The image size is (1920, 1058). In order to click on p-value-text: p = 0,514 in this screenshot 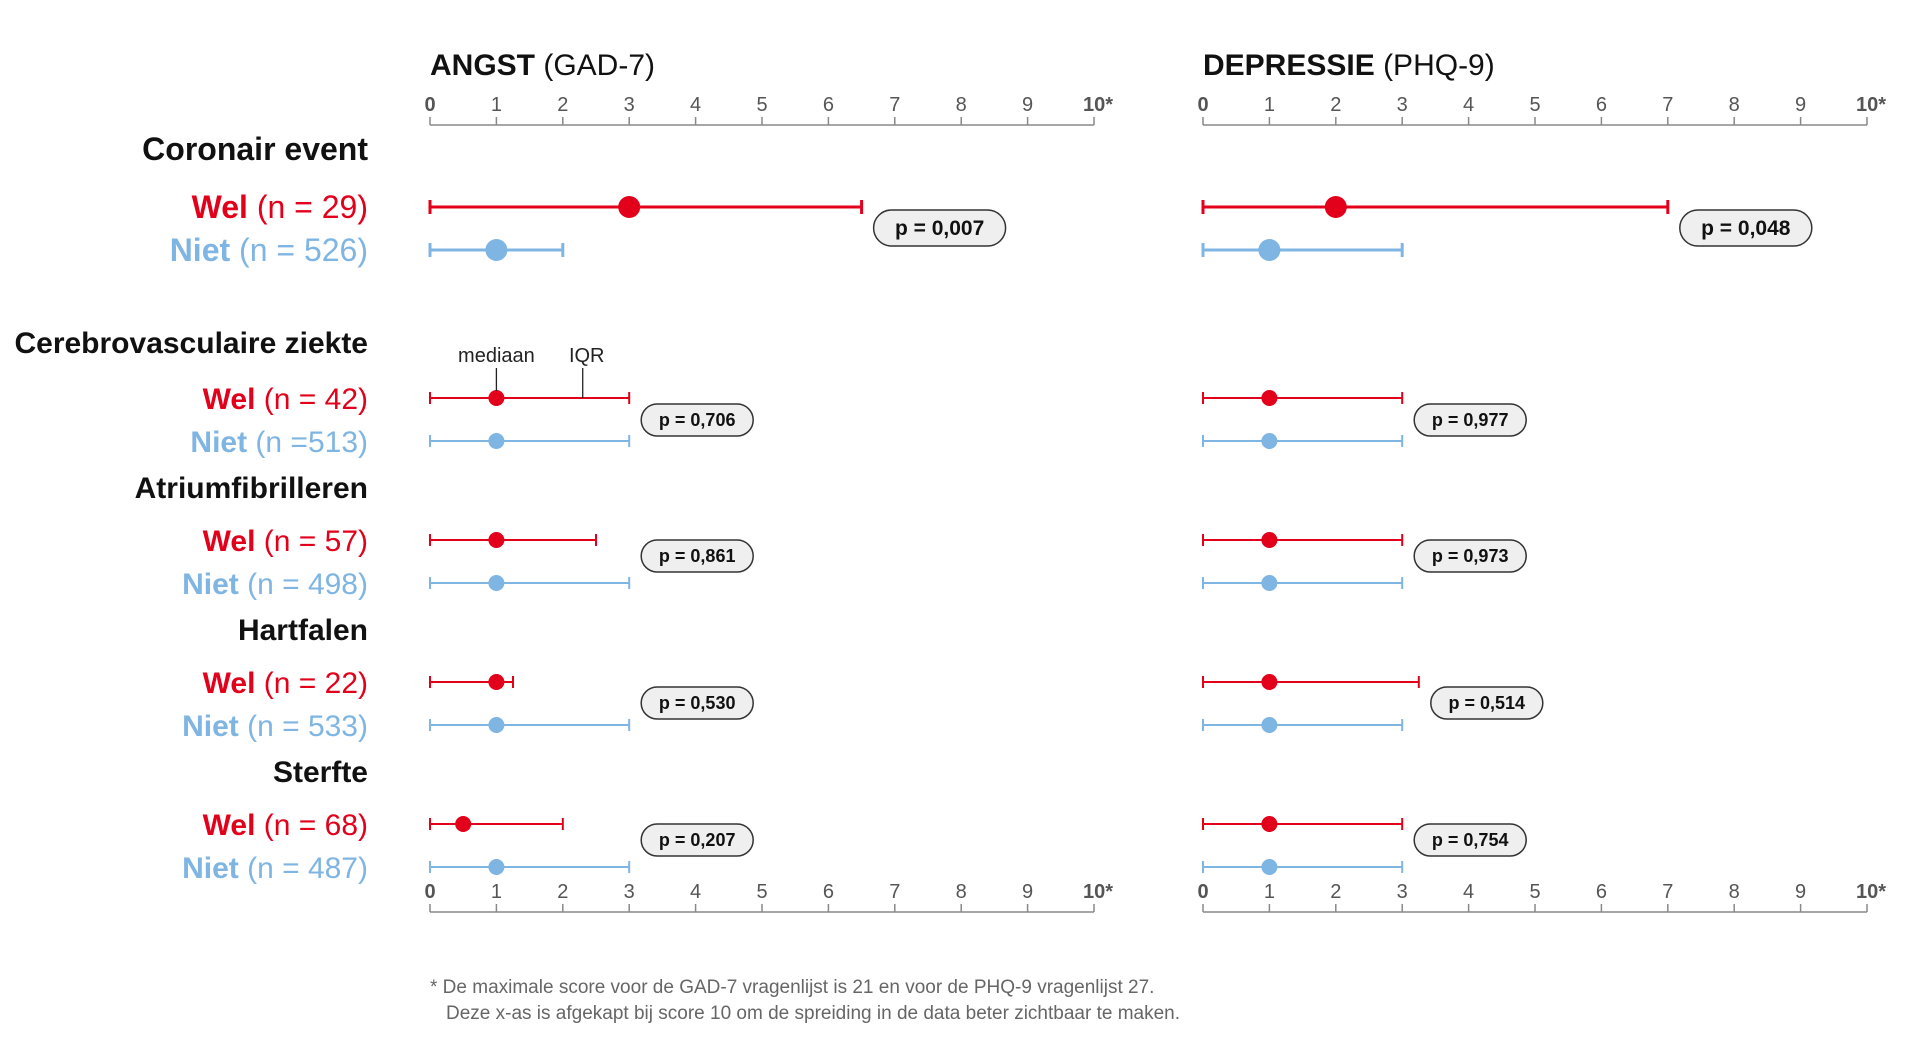, I will do `click(1487, 703)`.